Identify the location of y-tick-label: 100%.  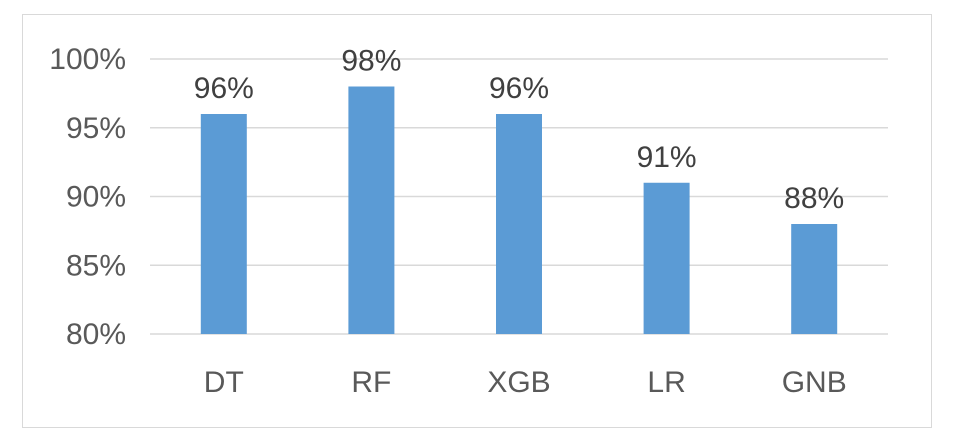
(87, 59).